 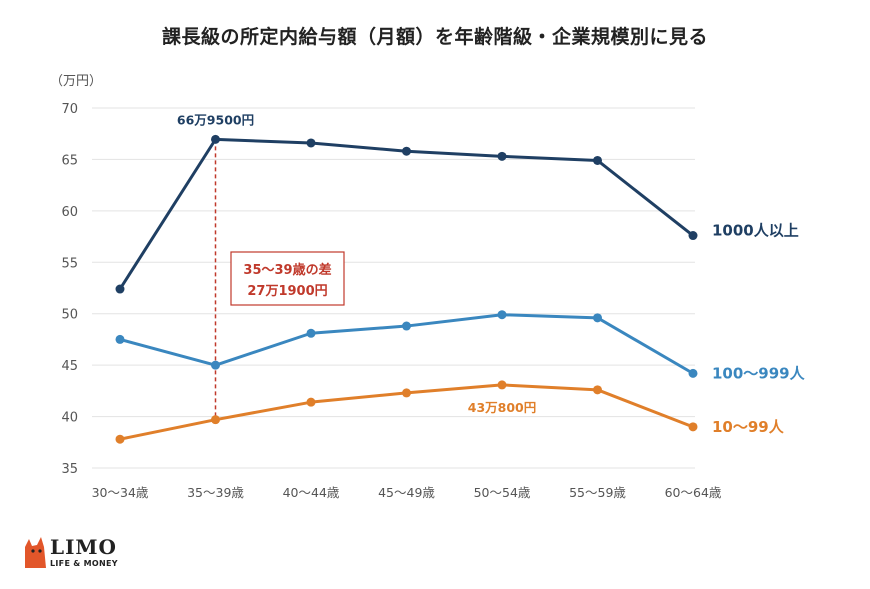 What do you see at coordinates (406, 492) in the screenshot?
I see `x-tick-label: 45〜49歳` at bounding box center [406, 492].